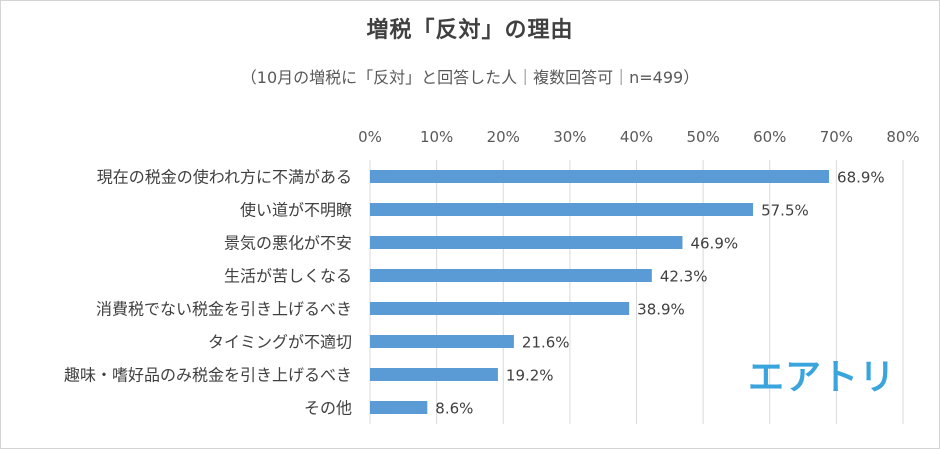 This screenshot has height=449, width=940. What do you see at coordinates (224, 177) in the screenshot?
I see `category-label: 現在の税金の使われ方に不満がある` at bounding box center [224, 177].